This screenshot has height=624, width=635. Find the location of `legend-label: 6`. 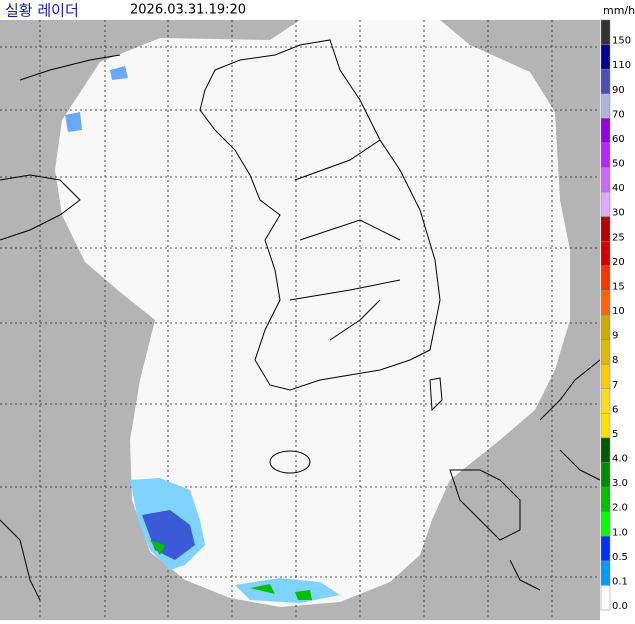

legend-label: 6 is located at coordinates (615, 409).